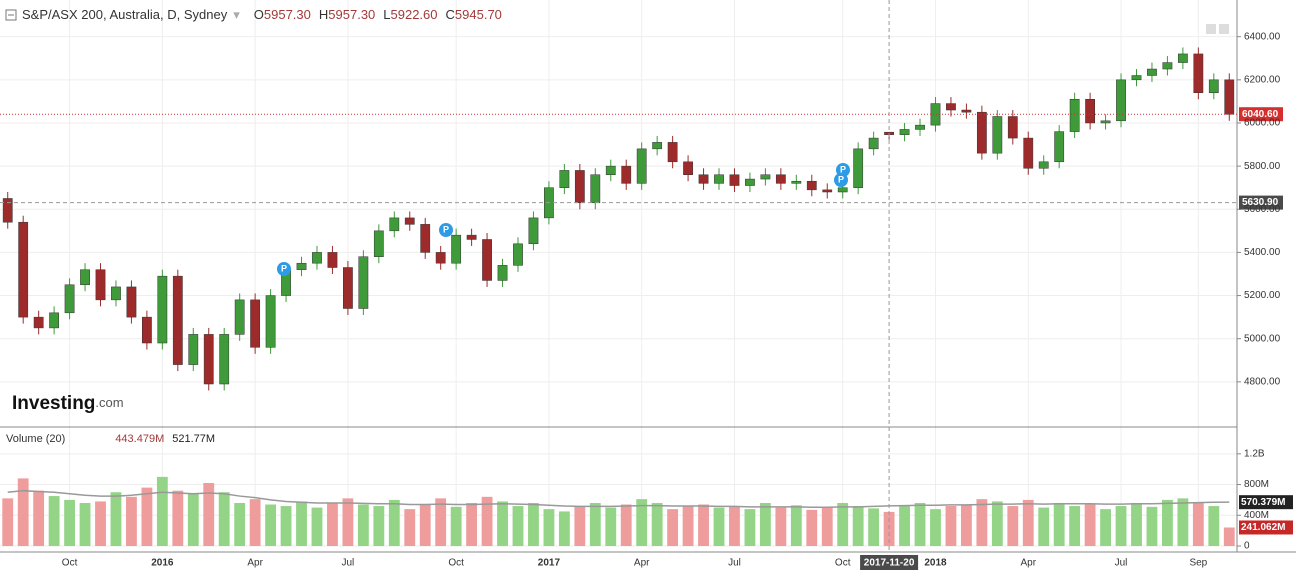 The width and height of the screenshot is (1296, 573). Describe the element at coordinates (1260, 114) in the screenshot. I see `price-line-label: 6040.60` at that location.